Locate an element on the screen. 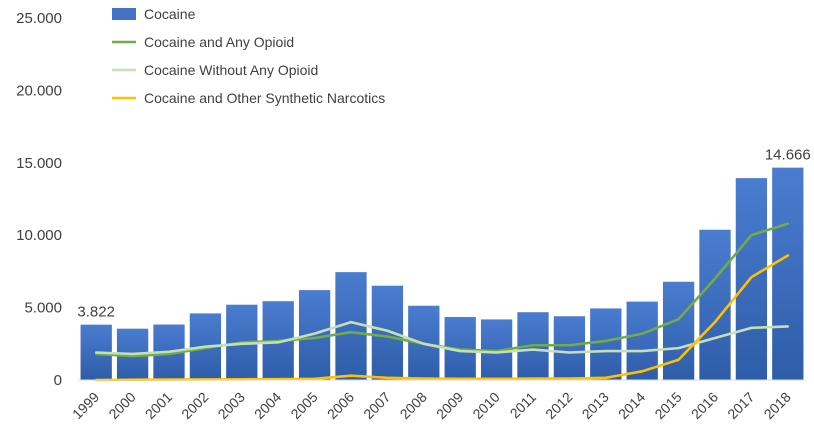 The width and height of the screenshot is (814, 441). x-tick-label-2016: 2016 is located at coordinates (704, 405).